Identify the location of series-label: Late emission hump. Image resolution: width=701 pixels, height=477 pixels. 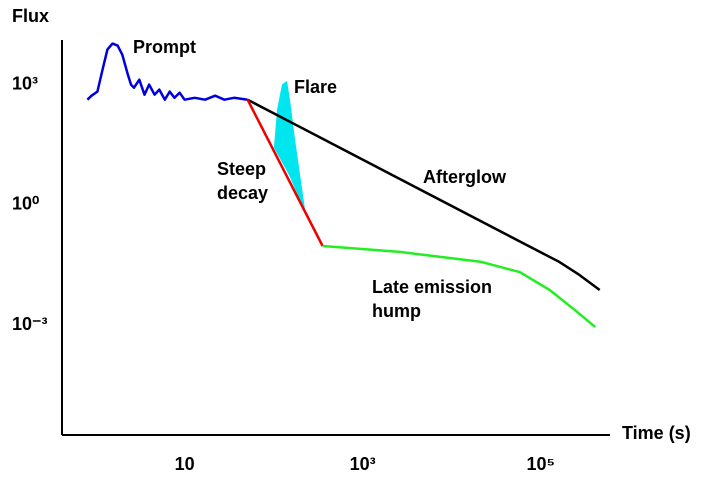
(432, 299).